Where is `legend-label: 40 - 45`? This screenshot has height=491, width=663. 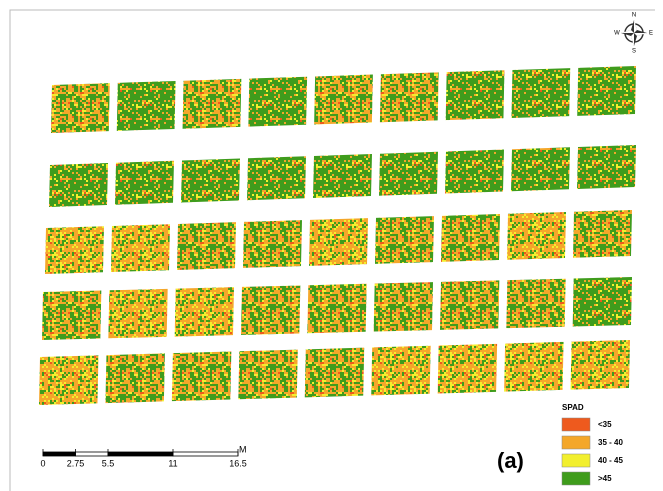 legend-label: 40 - 45 is located at coordinates (610, 460).